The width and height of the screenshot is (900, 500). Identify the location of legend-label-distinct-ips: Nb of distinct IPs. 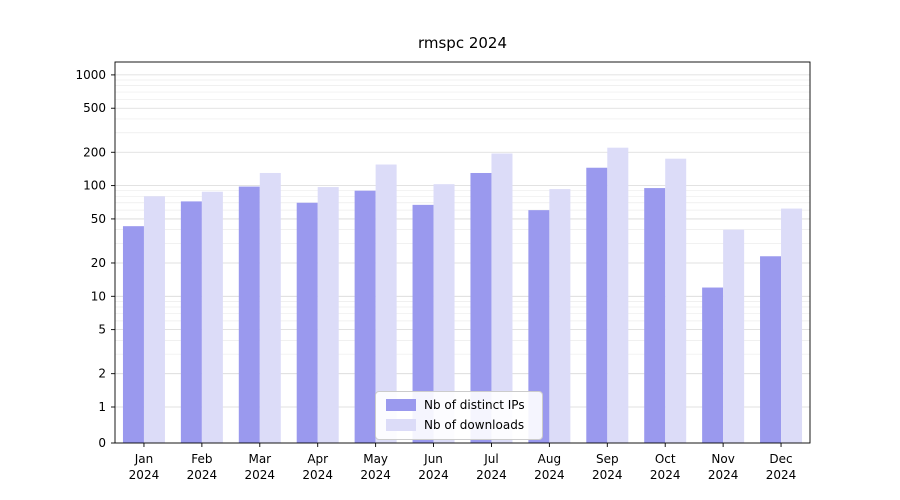
(474, 405).